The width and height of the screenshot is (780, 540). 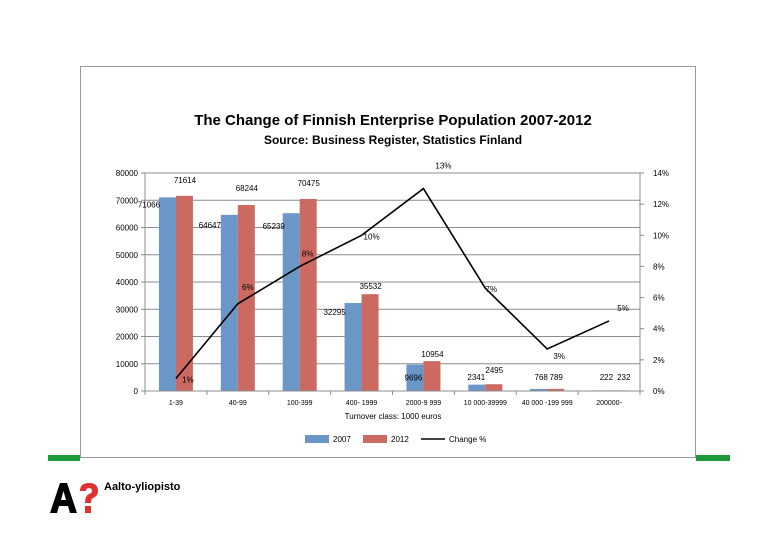 What do you see at coordinates (142, 487) in the screenshot?
I see `brand-name: Aalto-yliopisto` at bounding box center [142, 487].